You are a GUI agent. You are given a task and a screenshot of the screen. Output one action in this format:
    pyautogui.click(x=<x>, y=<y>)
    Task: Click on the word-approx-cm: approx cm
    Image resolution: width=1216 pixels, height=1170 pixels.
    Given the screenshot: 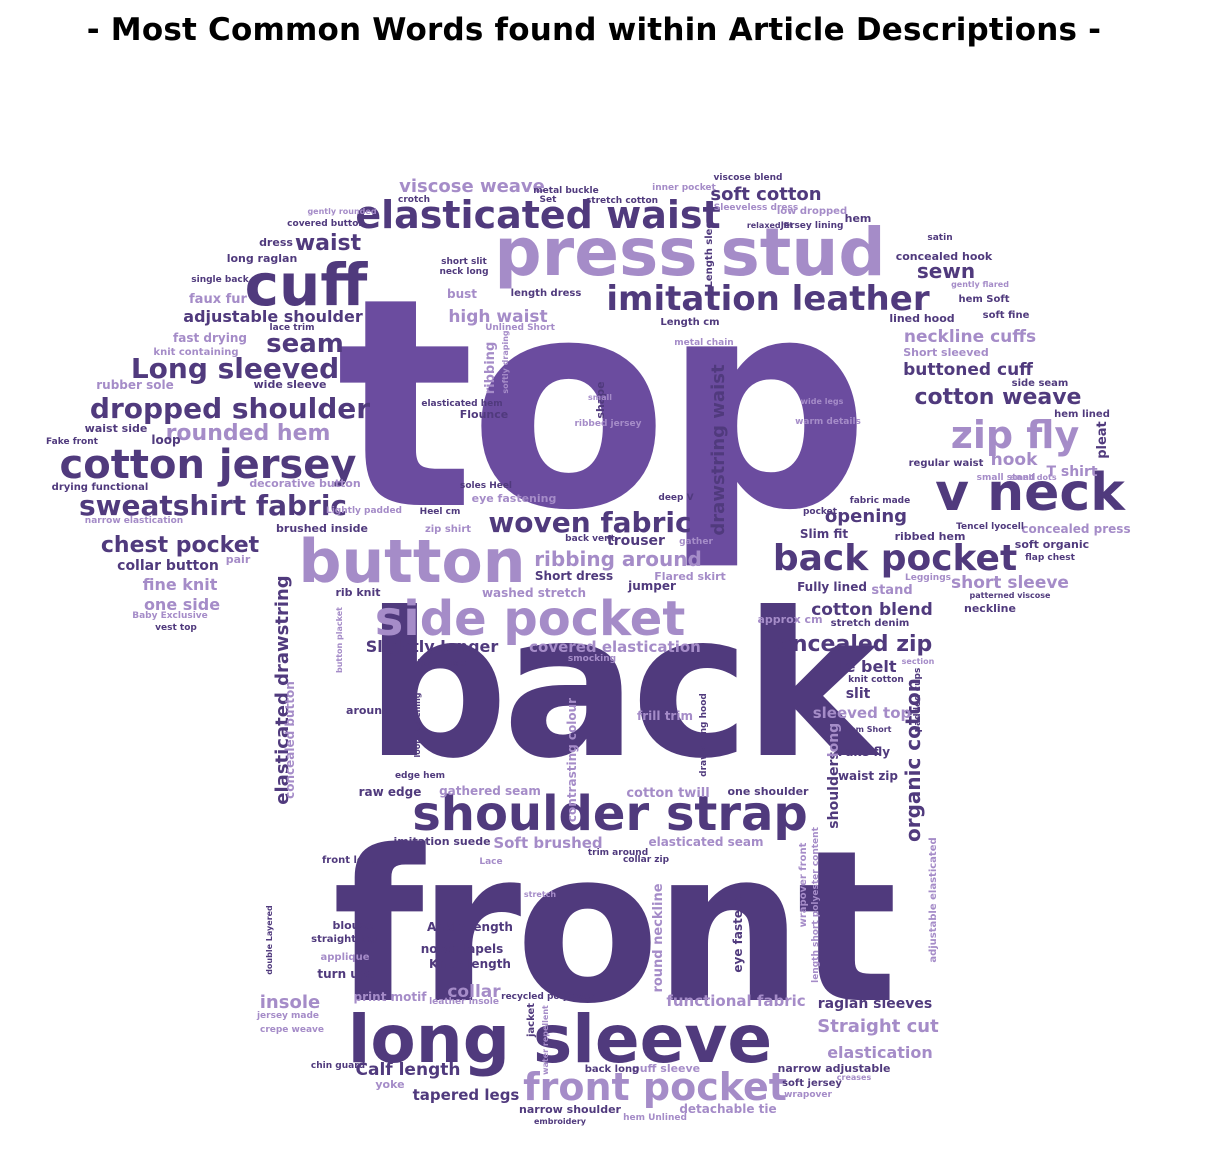 What is the action you would take?
    pyautogui.click(x=789, y=619)
    